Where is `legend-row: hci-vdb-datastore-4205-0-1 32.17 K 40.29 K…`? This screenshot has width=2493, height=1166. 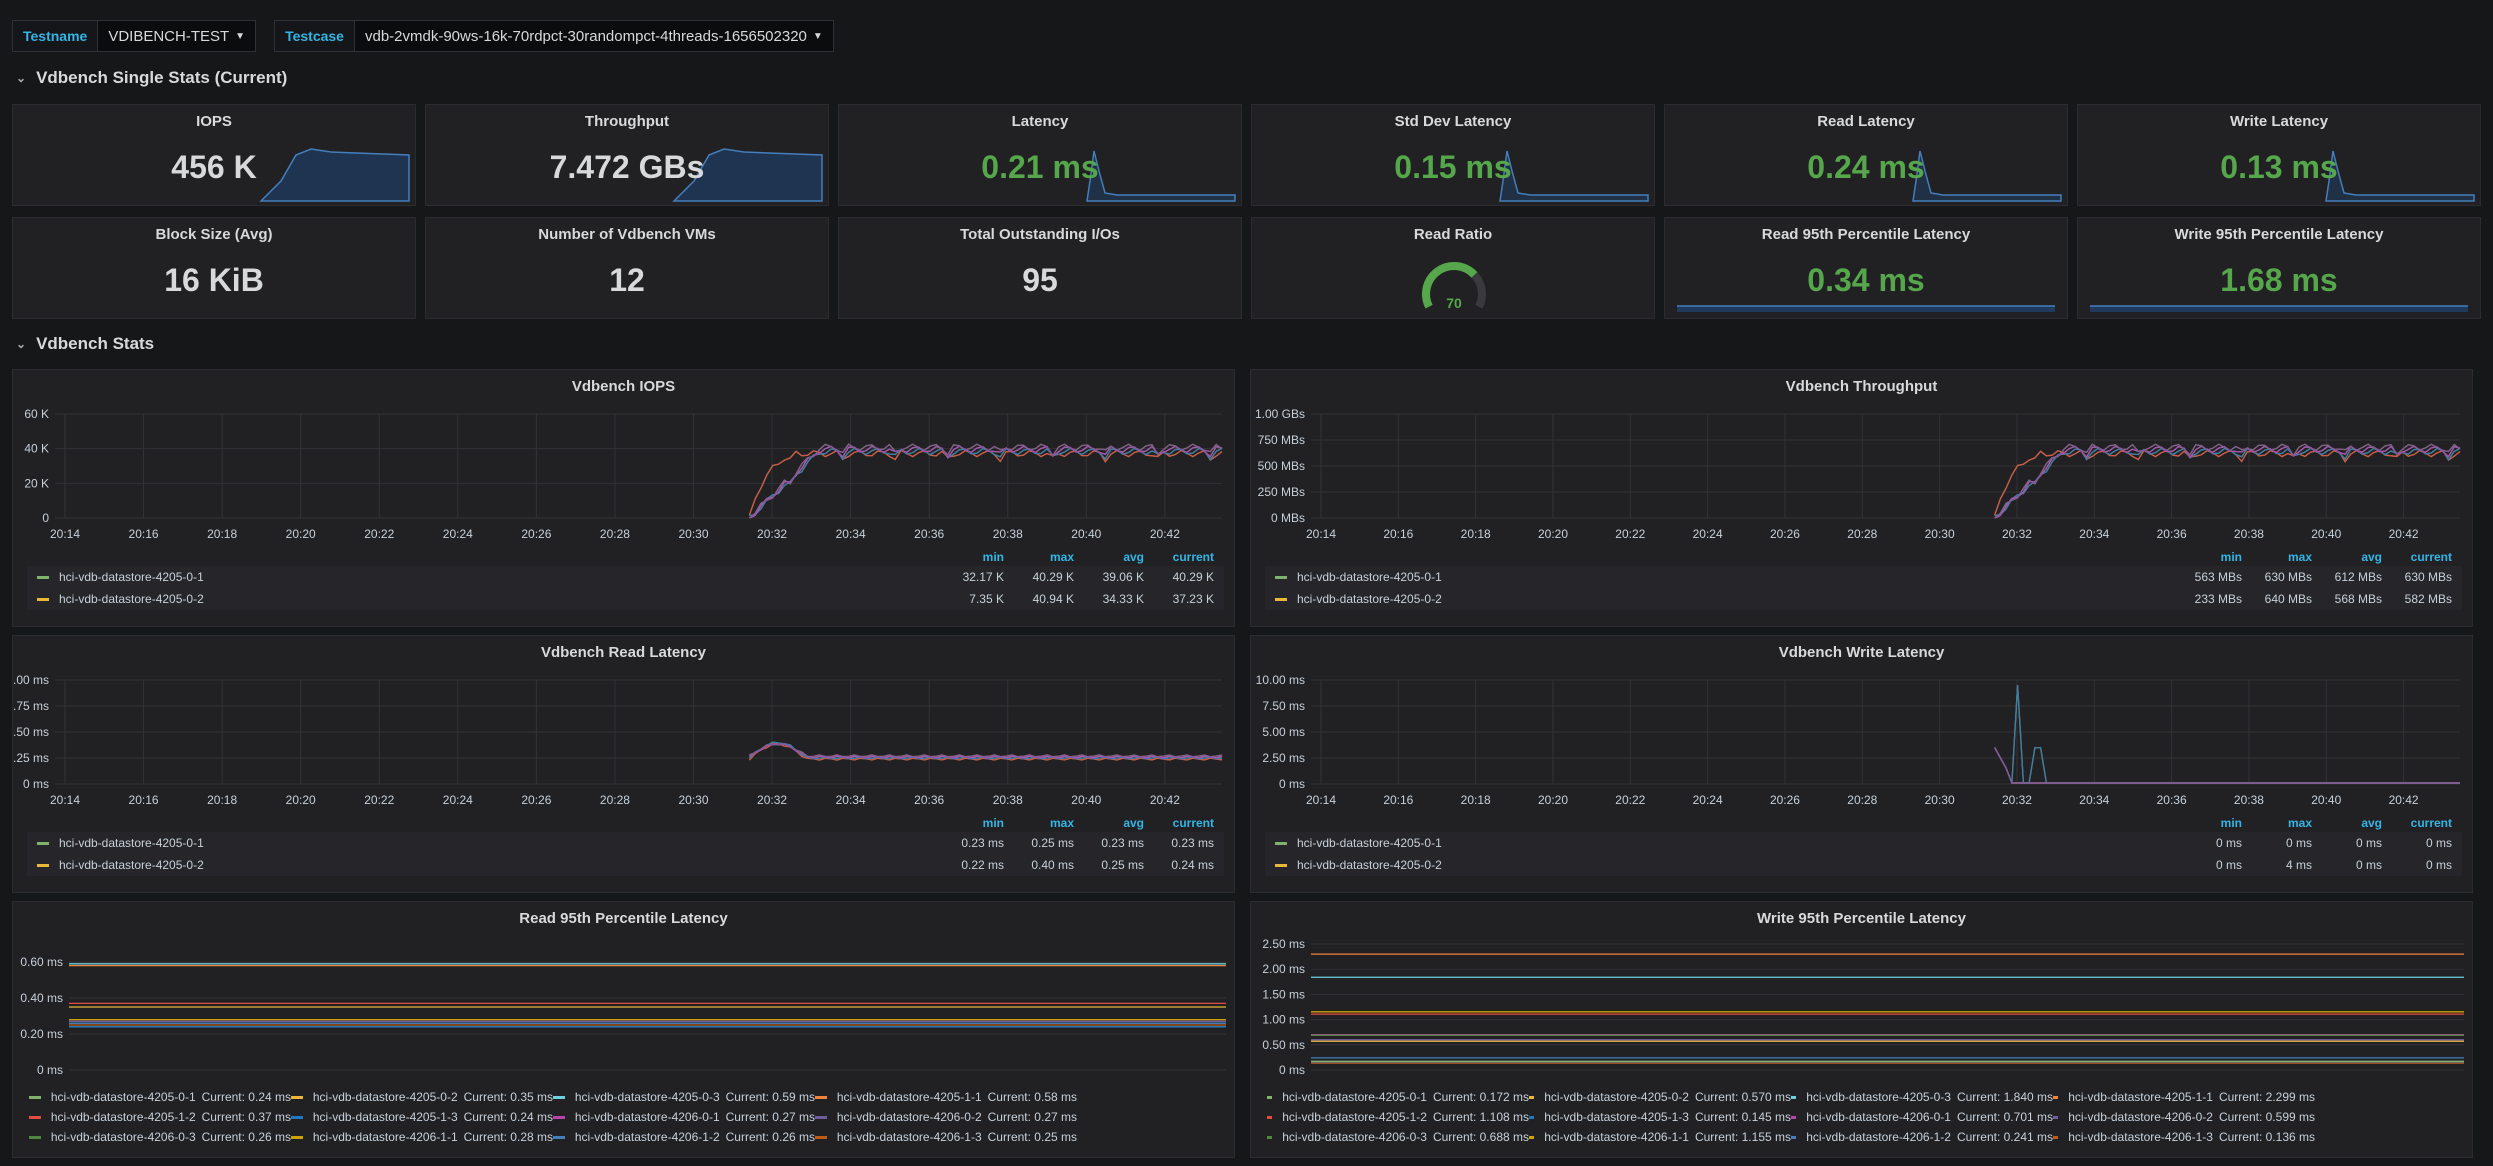 legend-row: hci-vdb-datastore-4205-0-1 32.17 K 40.29 K… is located at coordinates (625, 577).